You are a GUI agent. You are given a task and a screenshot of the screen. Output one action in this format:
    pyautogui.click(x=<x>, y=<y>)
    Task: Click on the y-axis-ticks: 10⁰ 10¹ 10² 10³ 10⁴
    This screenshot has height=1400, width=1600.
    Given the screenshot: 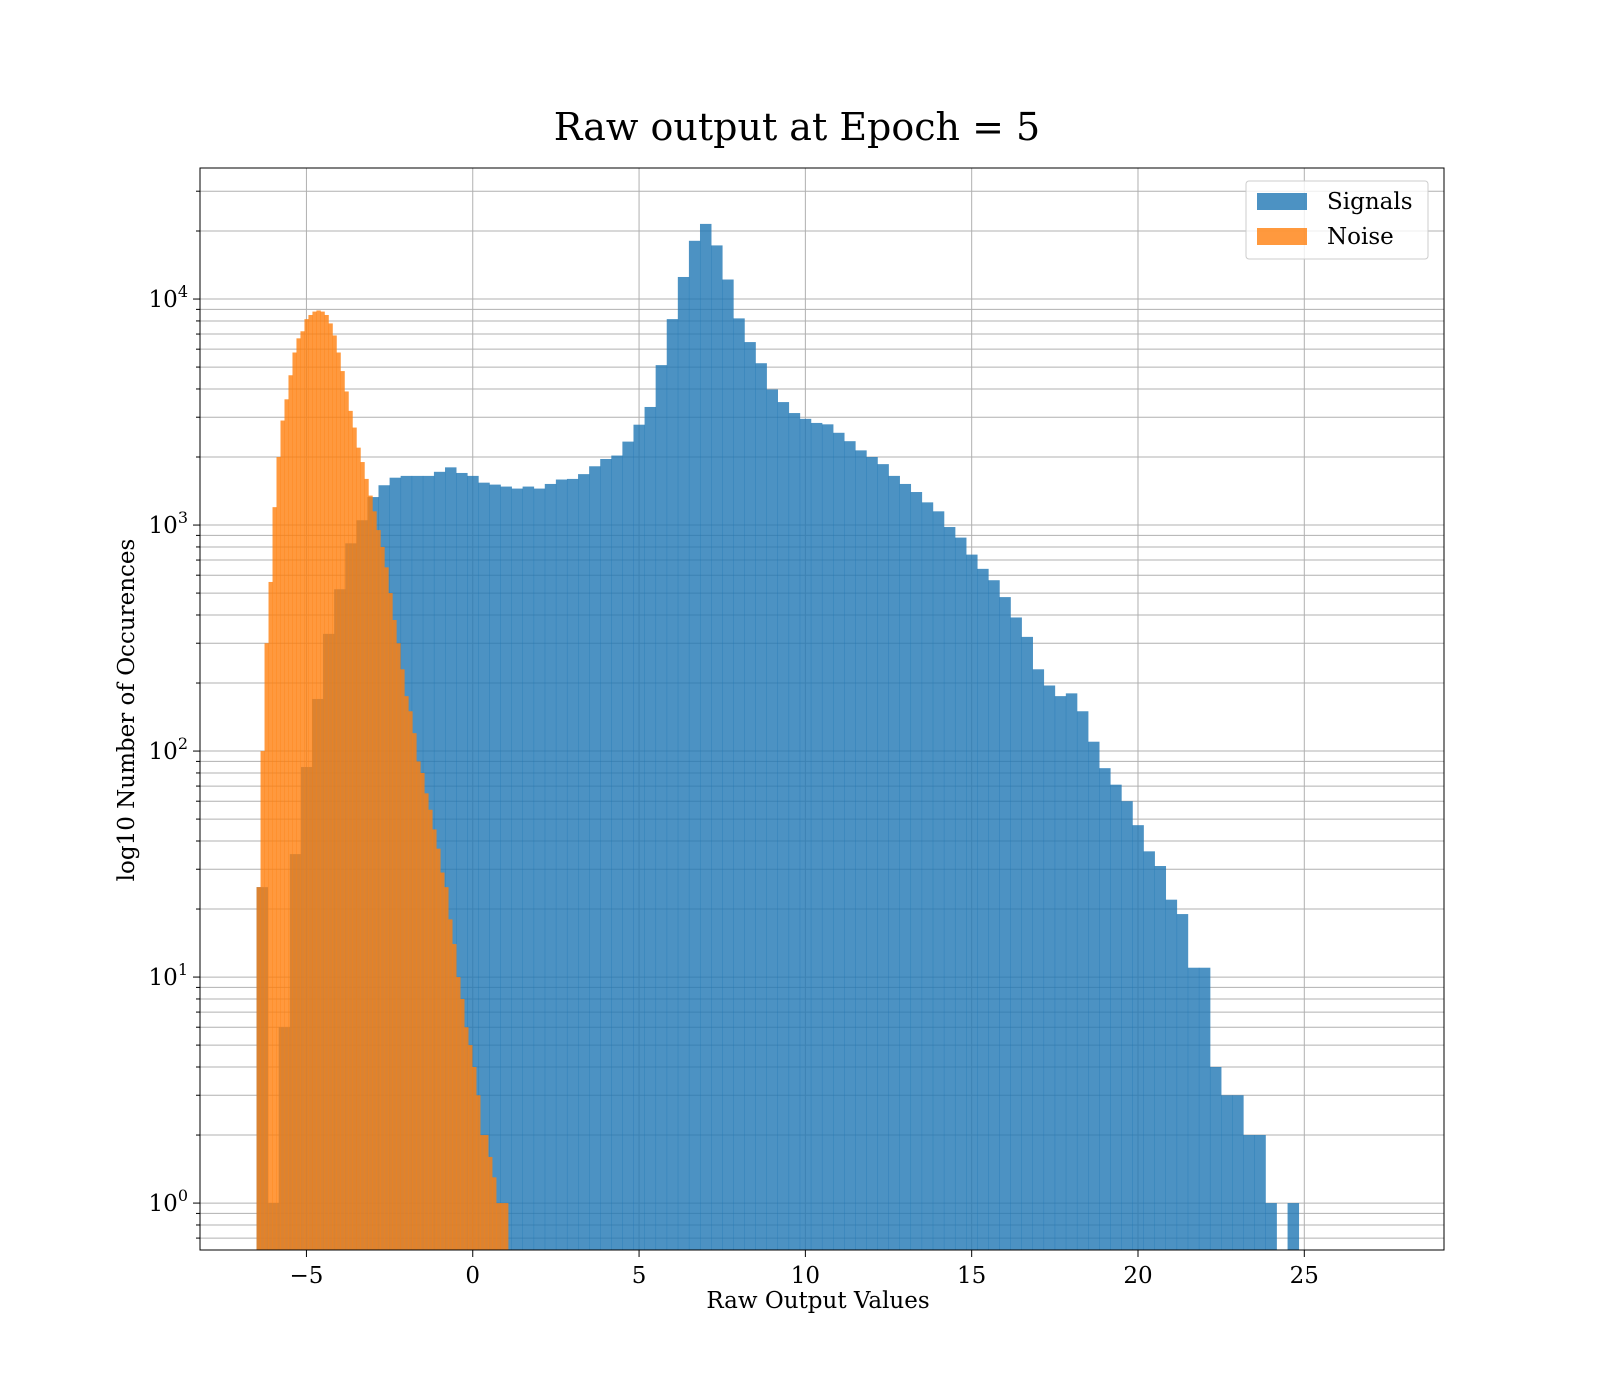 What is the action you would take?
    pyautogui.click(x=174, y=714)
    